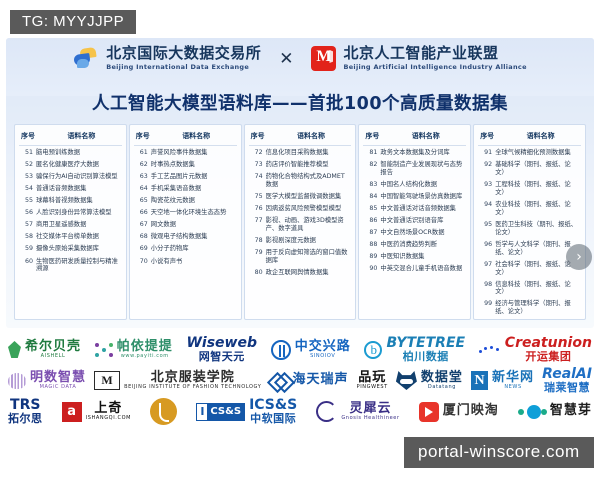  What do you see at coordinates (185, 213) in the screenshot?
I see `table-row: 66 天空地一体化环境生态态势` at bounding box center [185, 213].